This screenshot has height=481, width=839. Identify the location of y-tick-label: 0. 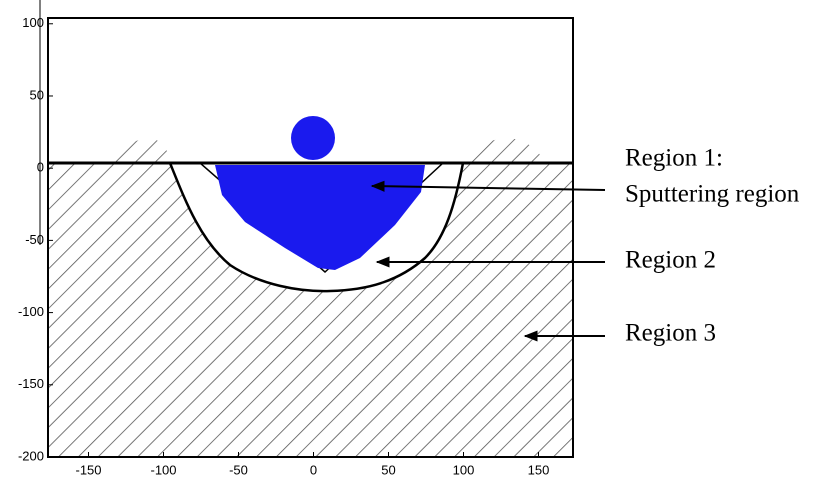
(40, 167).